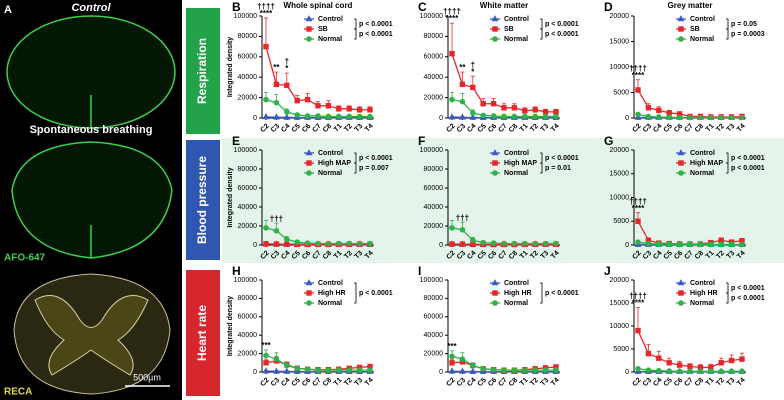 The width and height of the screenshot is (784, 400). Describe the element at coordinates (720, 255) in the screenshot. I see `x-tick-label: T2` at that location.